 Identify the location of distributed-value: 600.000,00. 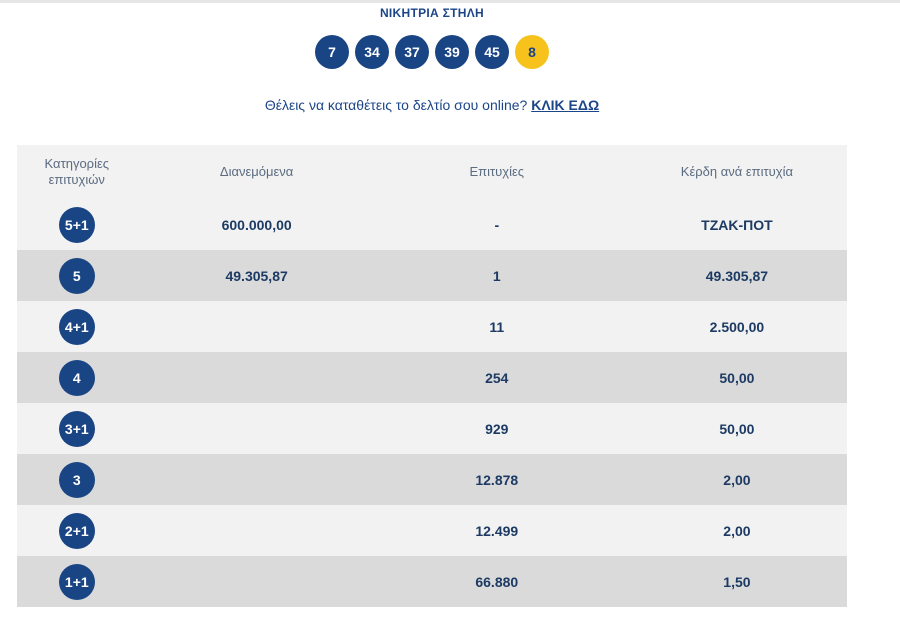
(256, 224).